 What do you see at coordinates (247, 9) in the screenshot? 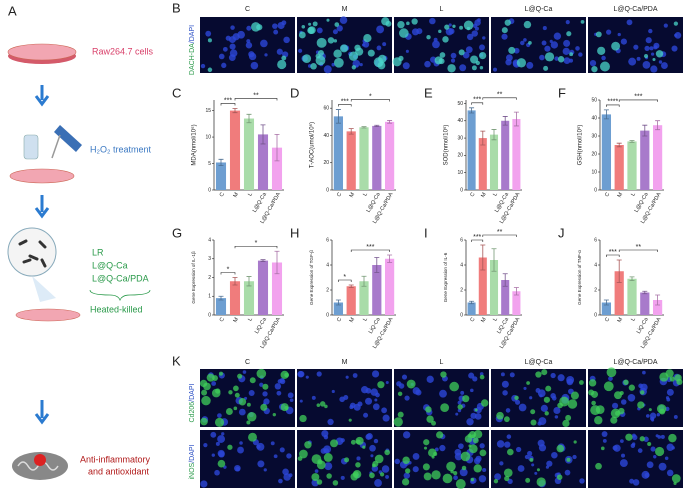
I see `column-label: C` at bounding box center [247, 9].